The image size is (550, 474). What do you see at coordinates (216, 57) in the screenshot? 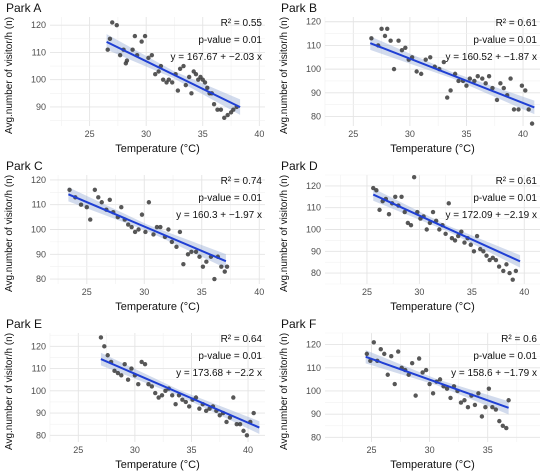
I see `equation-label: y = 167.67 + −2.03 x` at bounding box center [216, 57].